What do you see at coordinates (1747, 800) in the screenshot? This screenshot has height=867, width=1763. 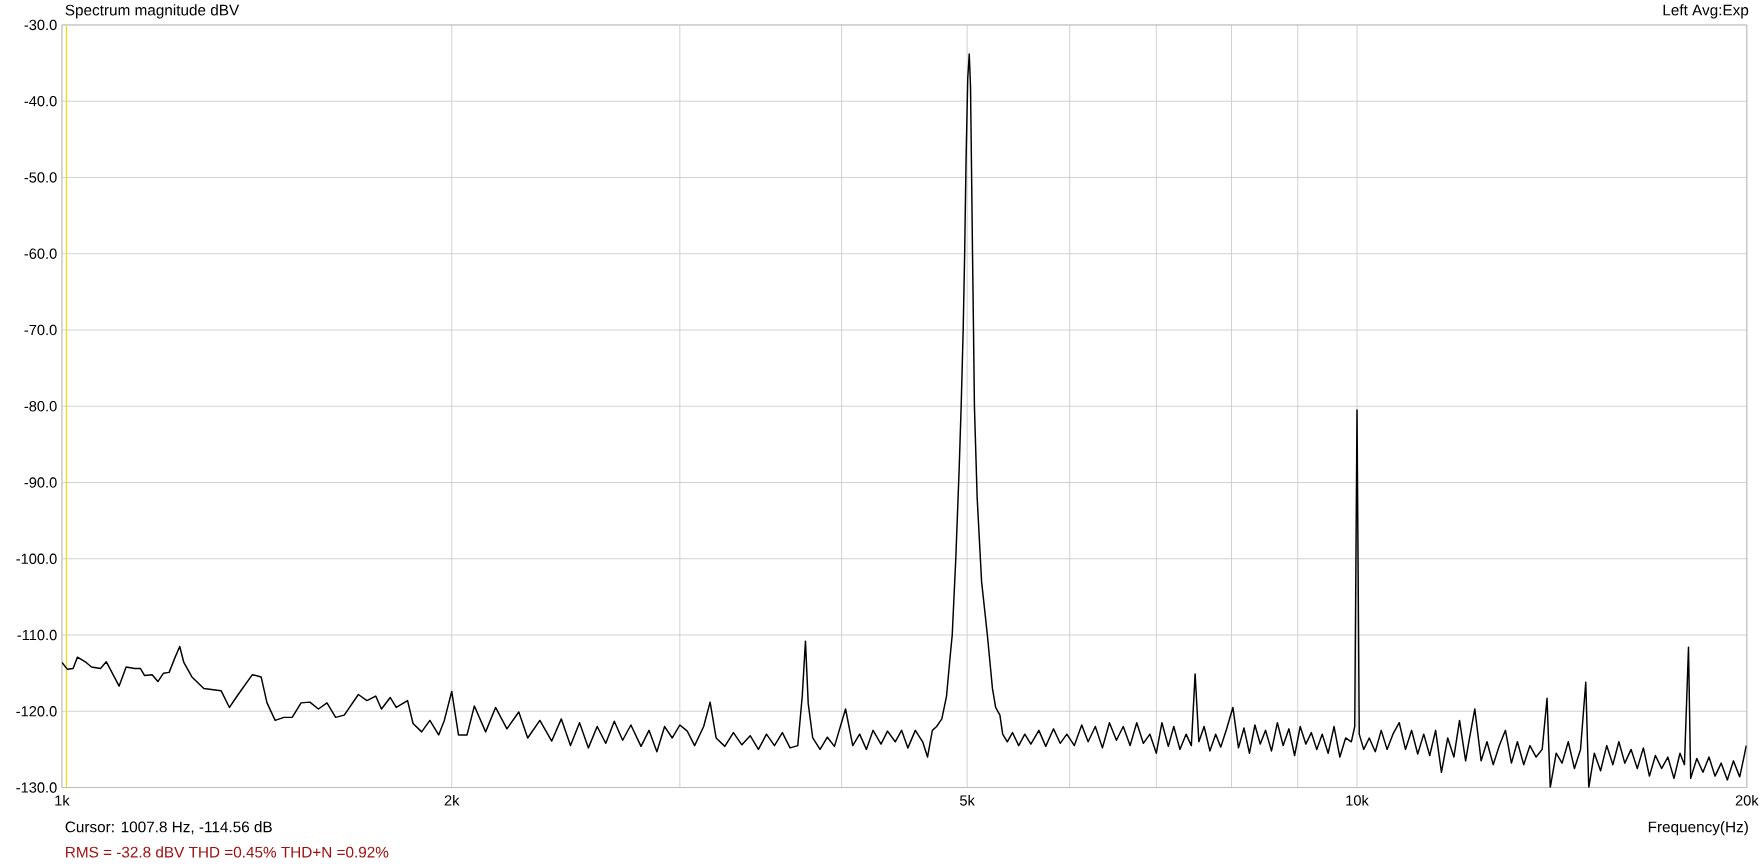 I see `x-tick-label: 20k` at bounding box center [1747, 800].